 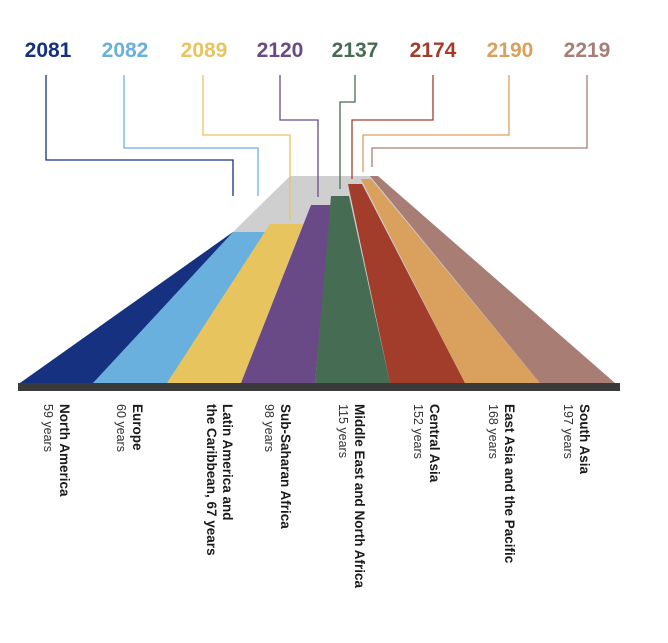 What do you see at coordinates (125, 50) in the screenshot?
I see `year-label-2: 2082` at bounding box center [125, 50].